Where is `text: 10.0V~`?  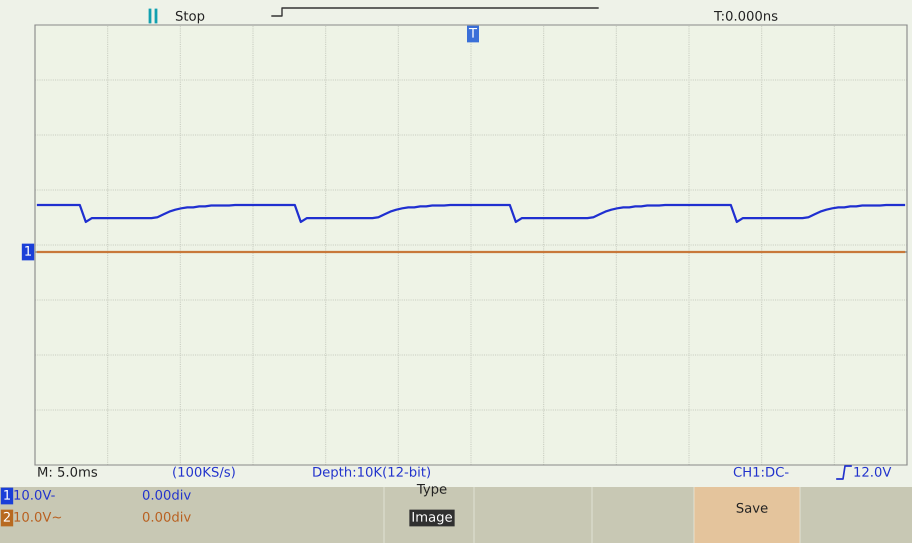 text: 10.0V~ is located at coordinates (38, 517).